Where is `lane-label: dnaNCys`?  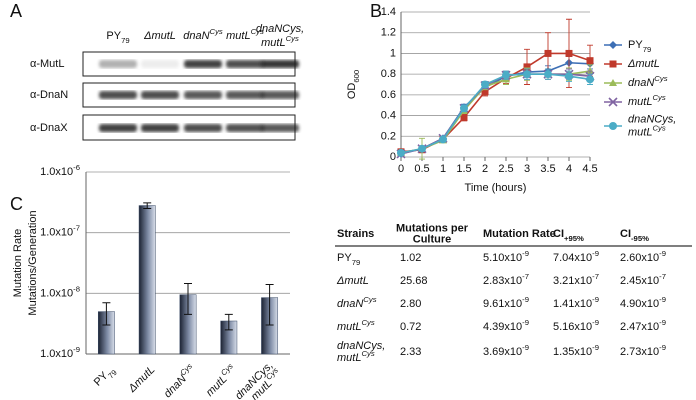 lane-label: dnaNCys is located at coordinates (203, 34).